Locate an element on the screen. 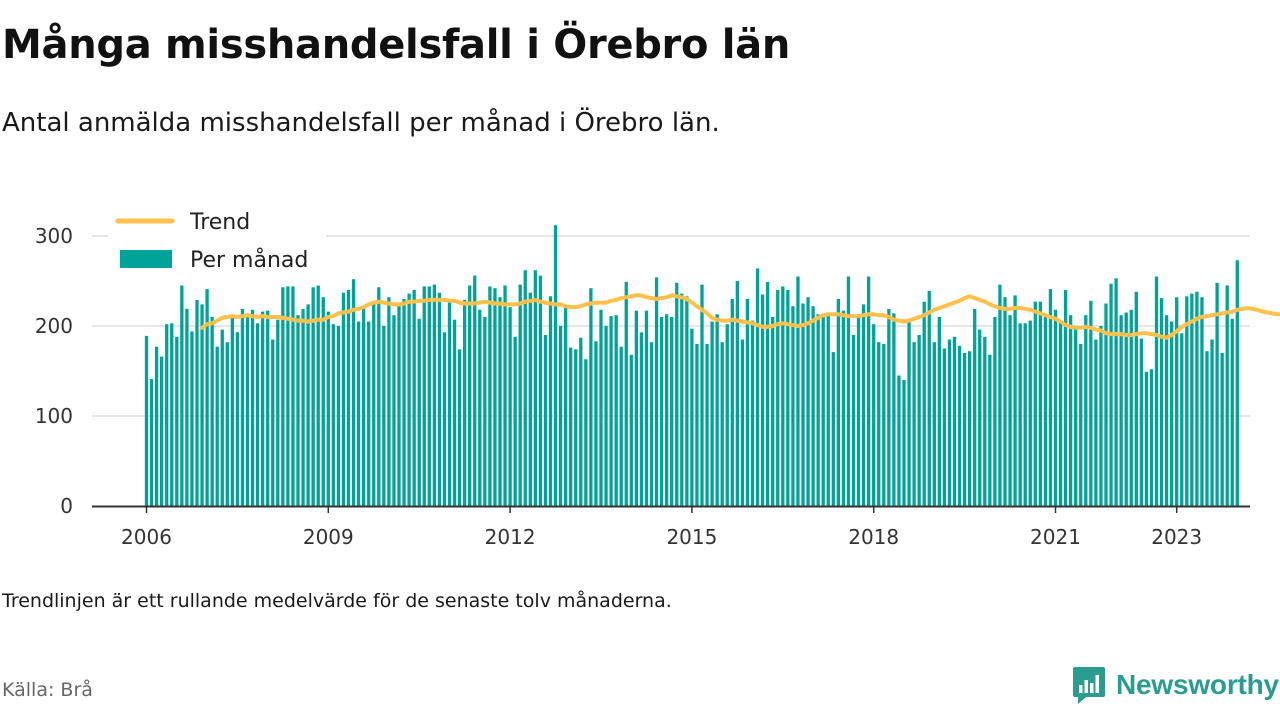 The image size is (1280, 720). chart-title: Många misshandelsfall i Örebro län is located at coordinates (396, 45).